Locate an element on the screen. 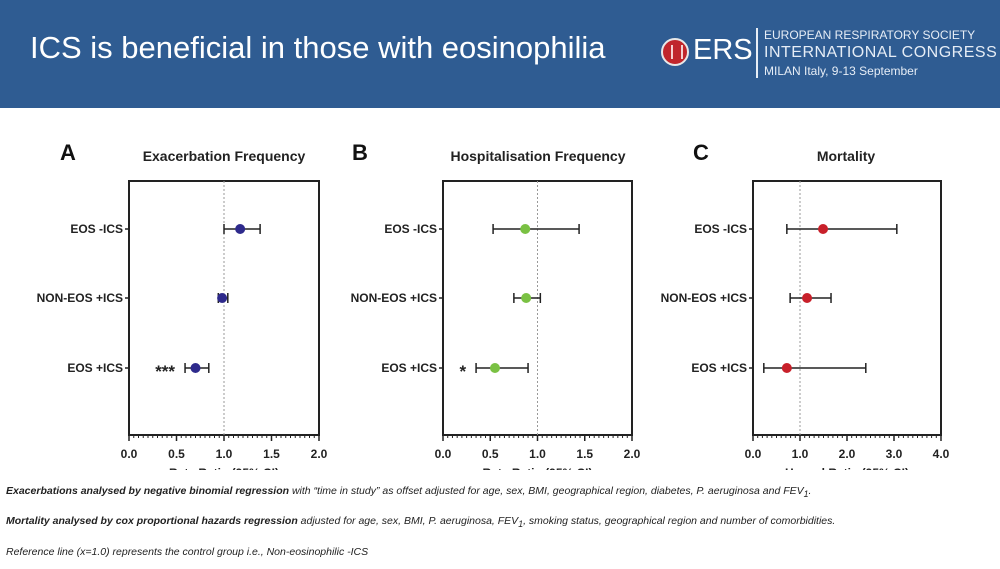  significance-label: * is located at coordinates (462, 371).